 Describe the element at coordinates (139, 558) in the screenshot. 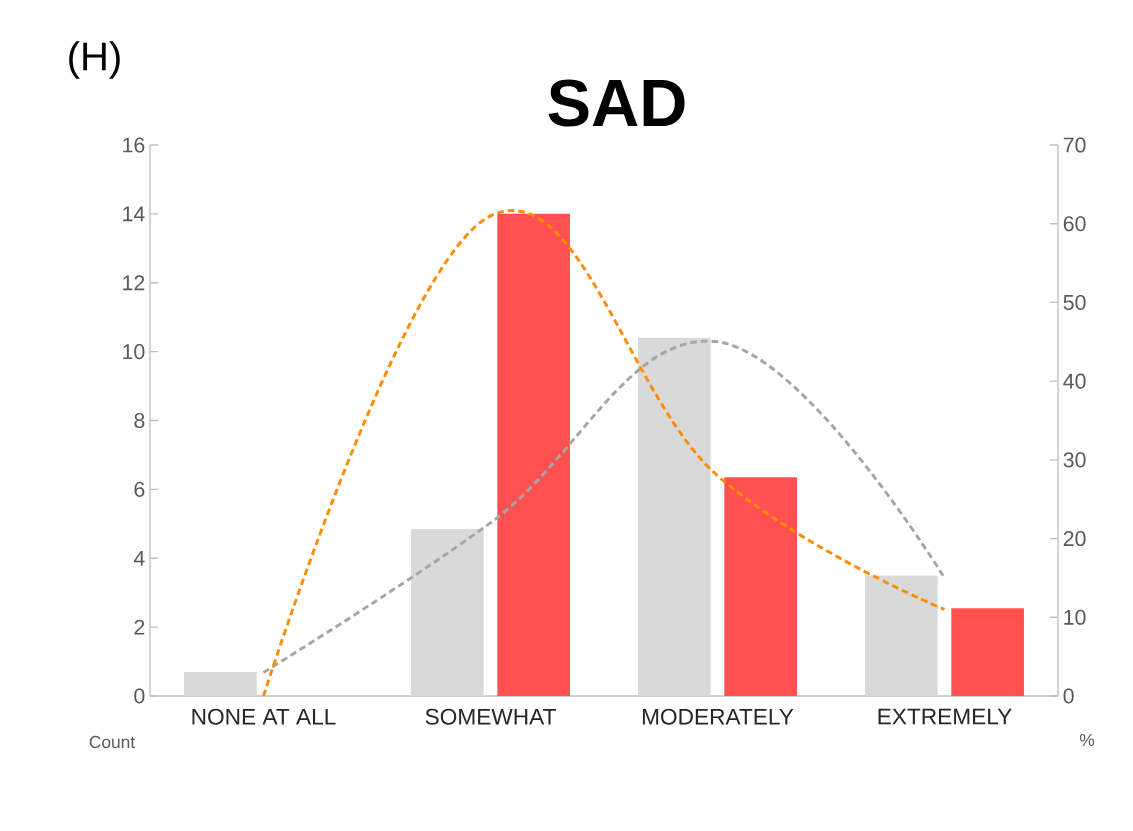

I see `y-tick-label: 4` at that location.